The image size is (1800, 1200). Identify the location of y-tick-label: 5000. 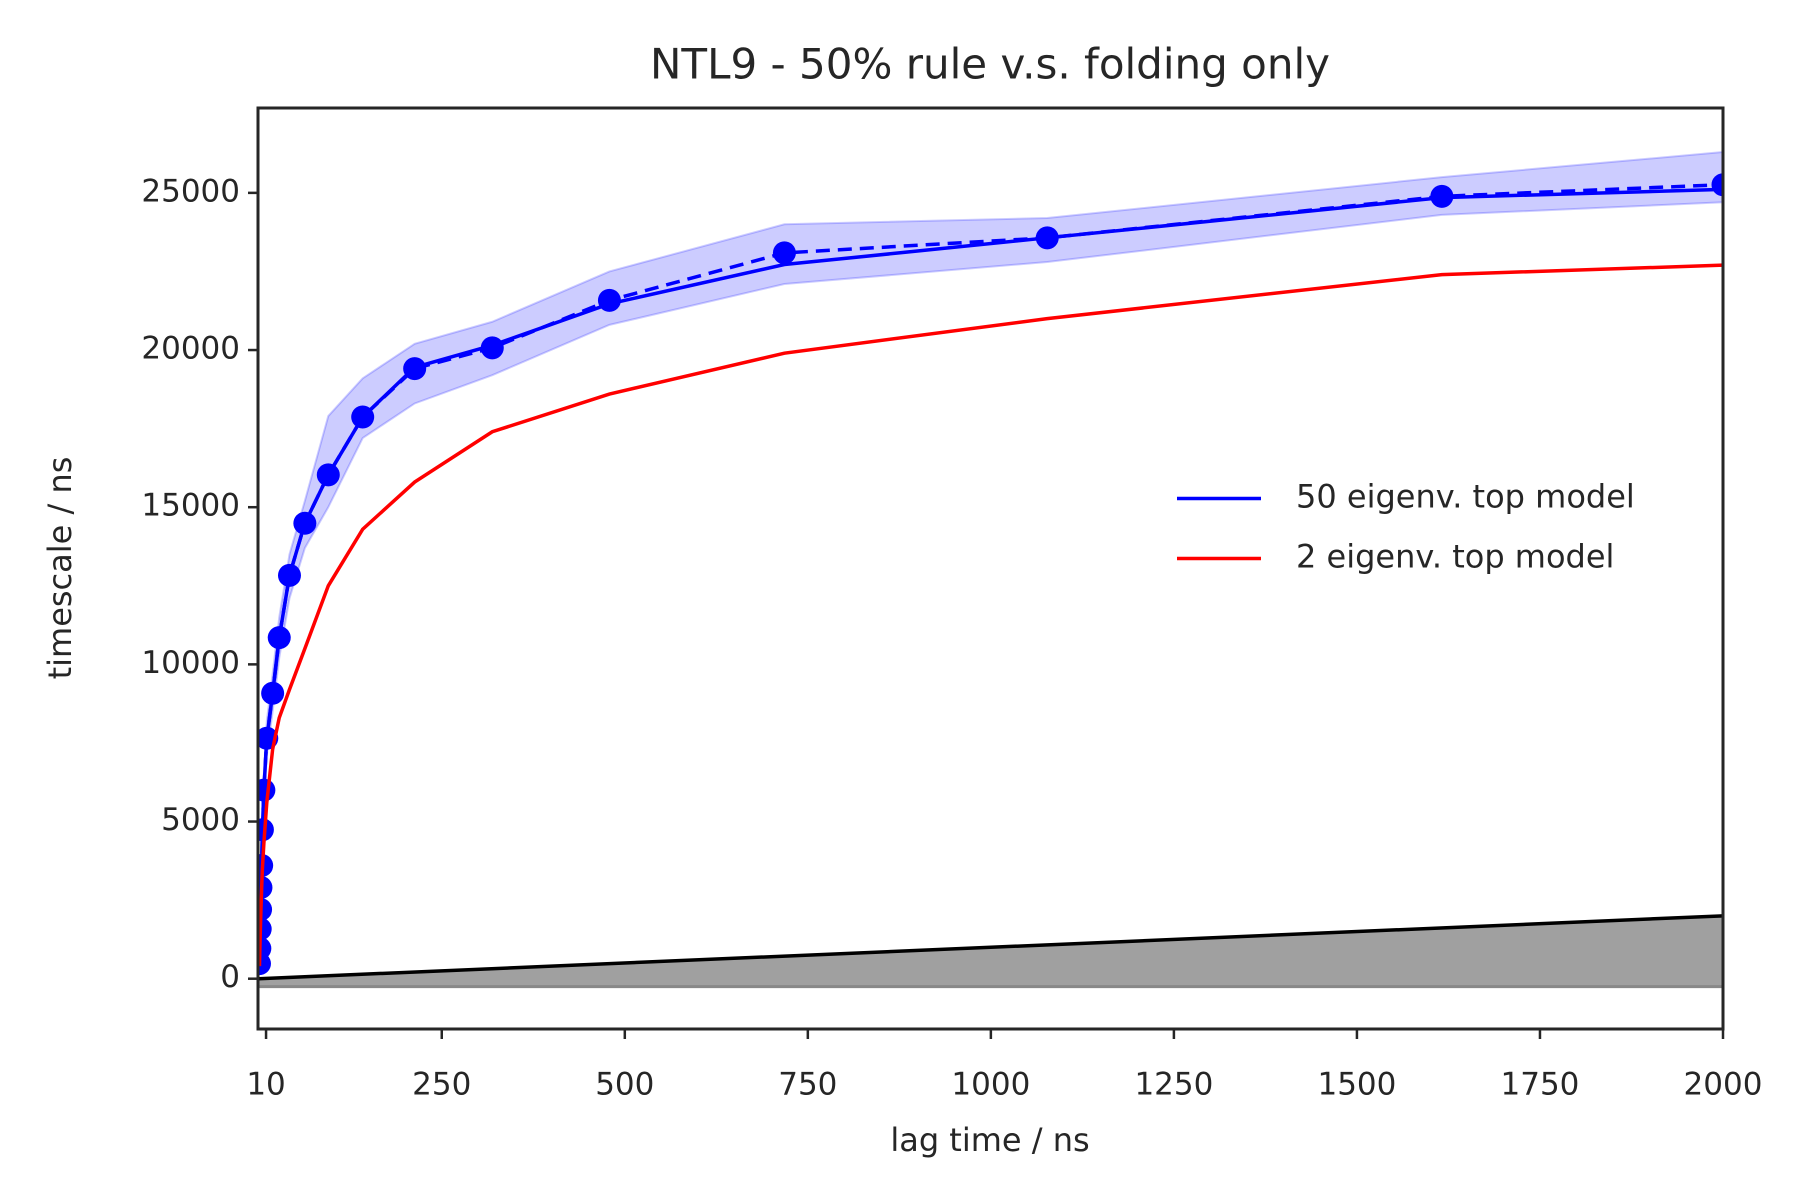
(200, 820).